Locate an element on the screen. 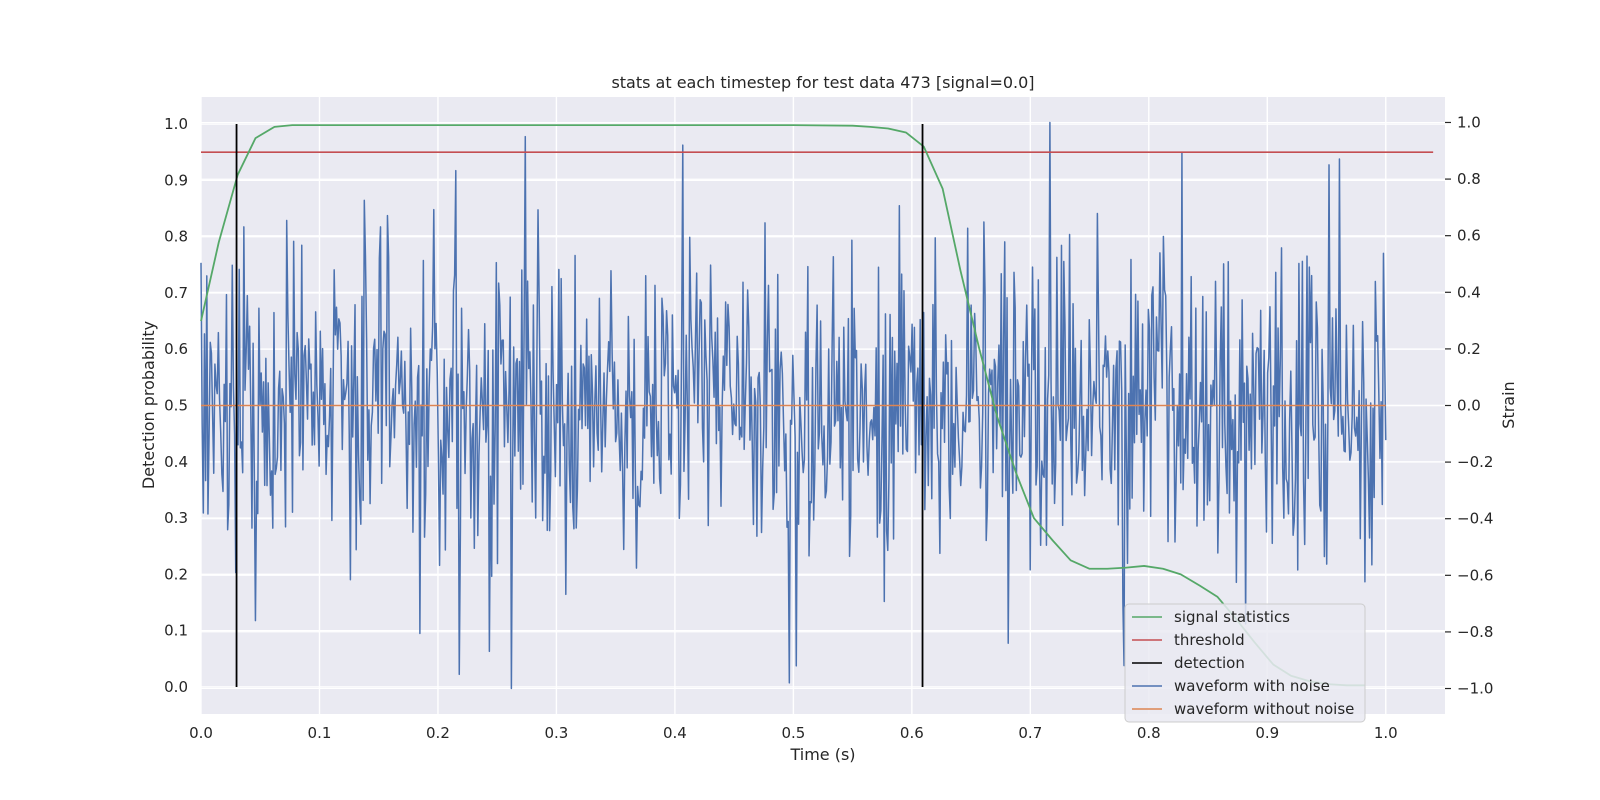 This screenshot has width=1600, height=800. x-tick-label: 0.5 is located at coordinates (793, 733).